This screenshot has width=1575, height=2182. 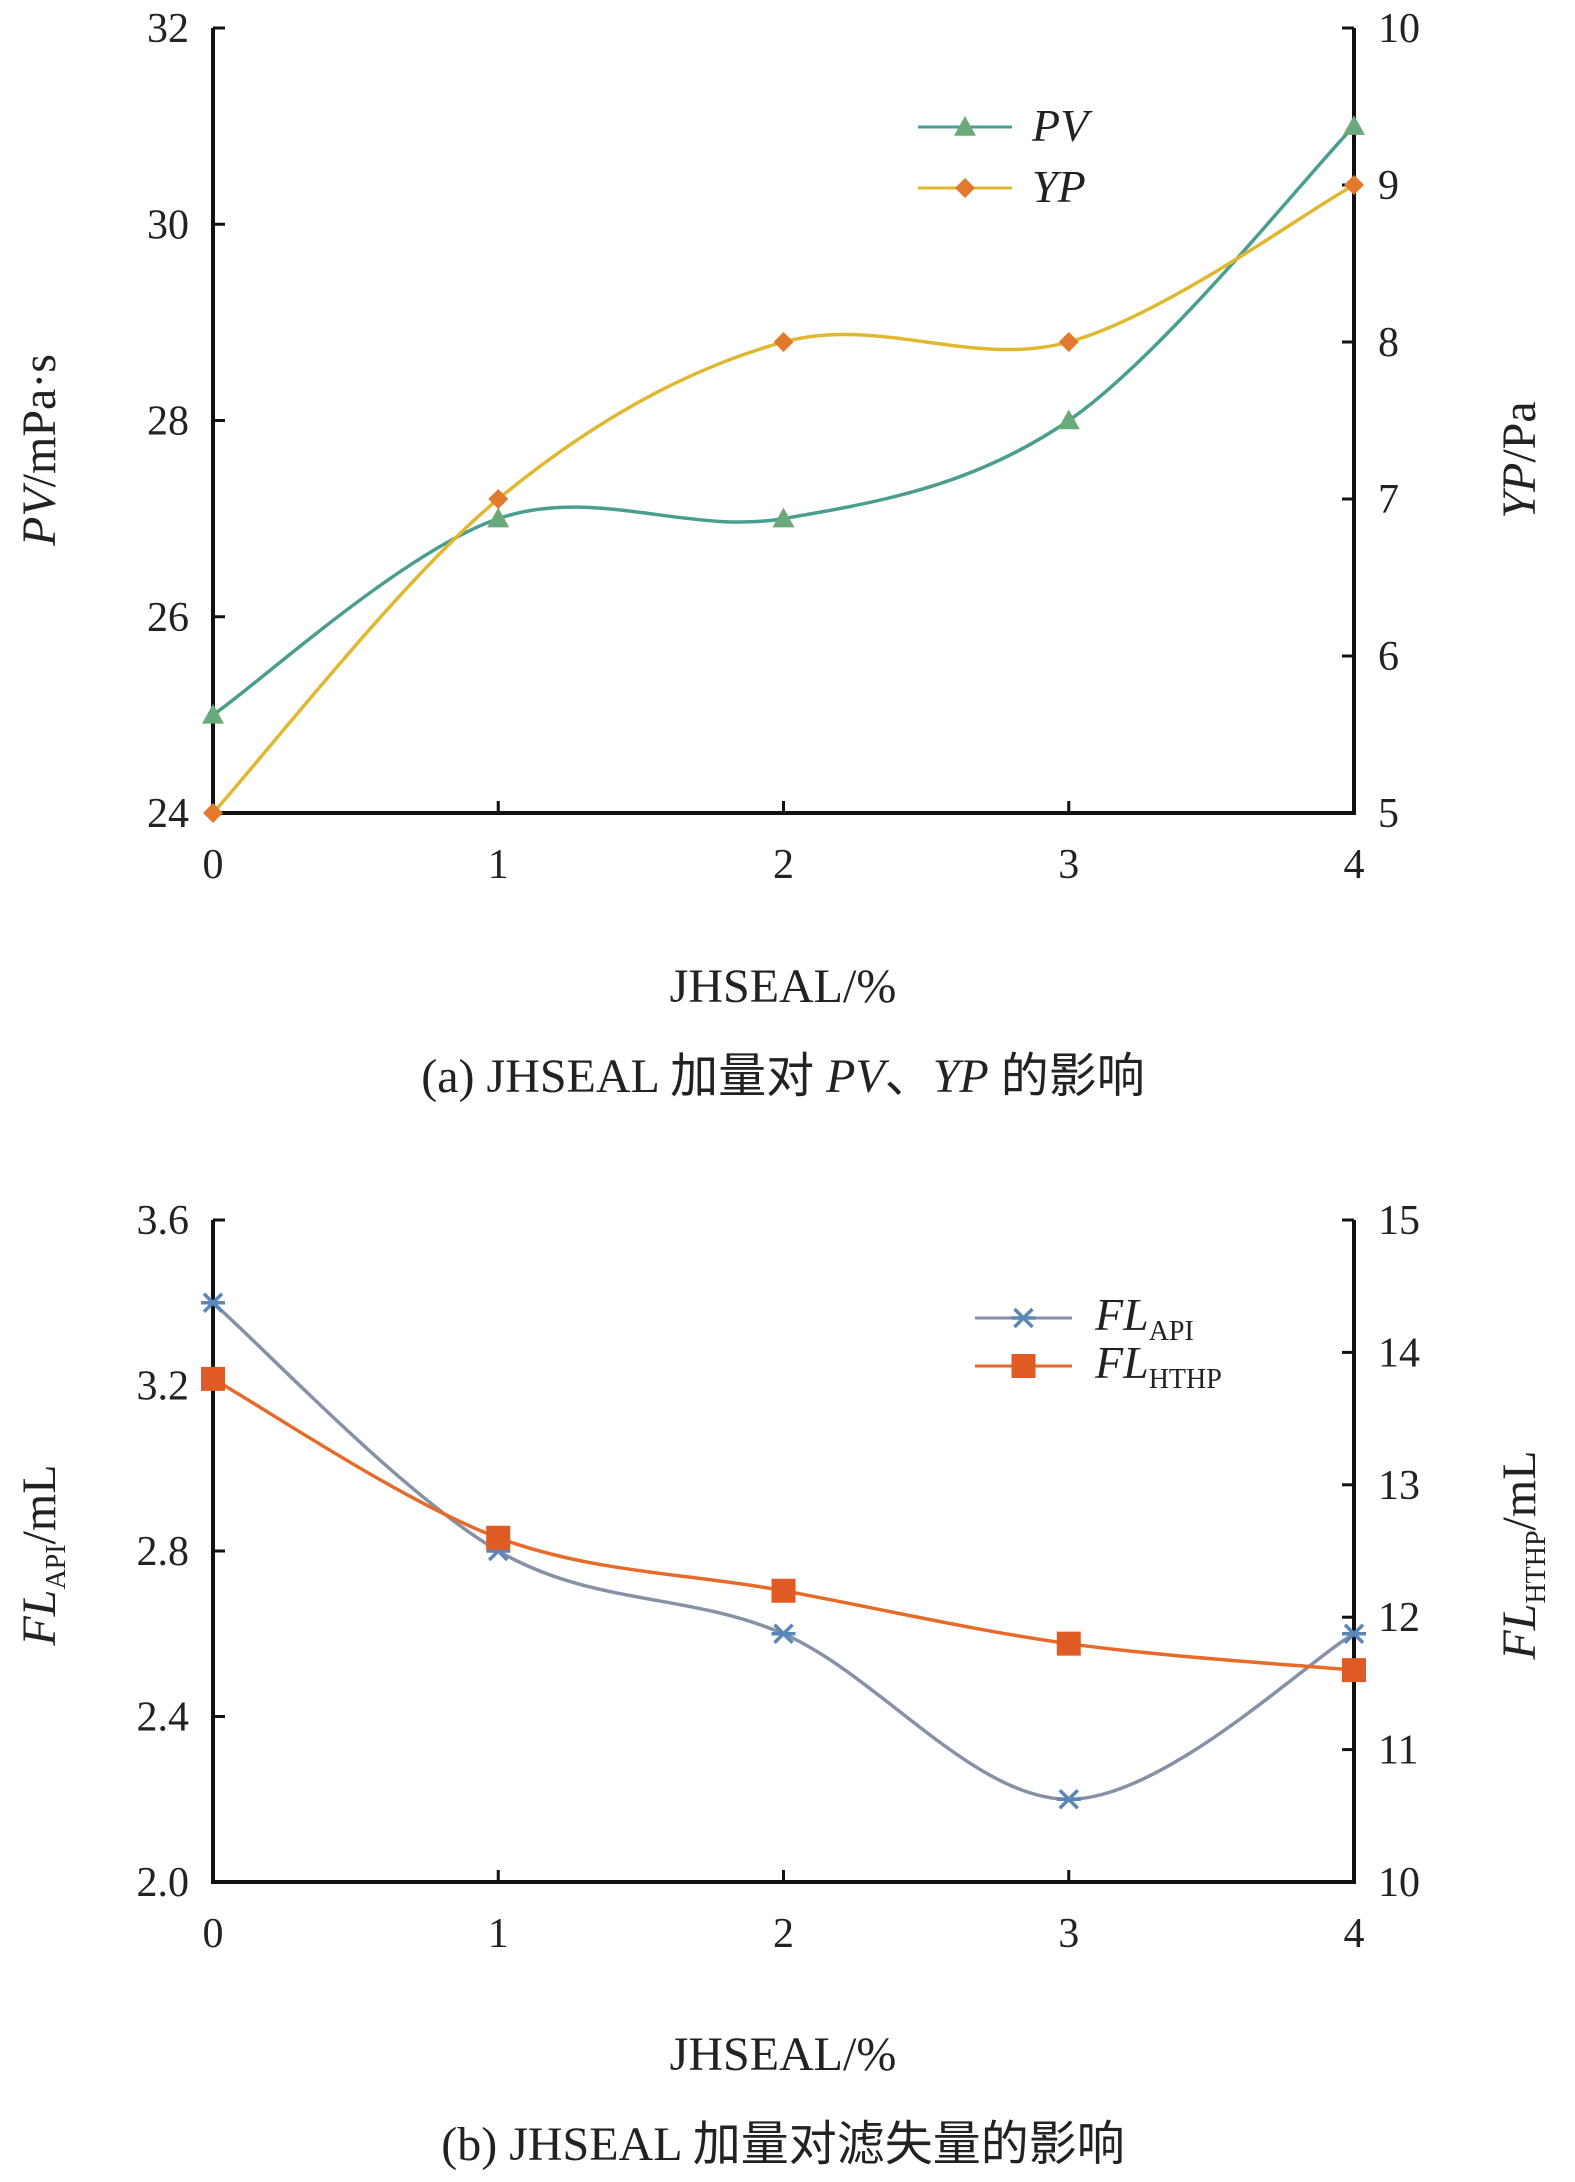 I want to click on chart-b-right-y-ticks: 10 11 12 13 14 15, so click(x=1381, y=1552).